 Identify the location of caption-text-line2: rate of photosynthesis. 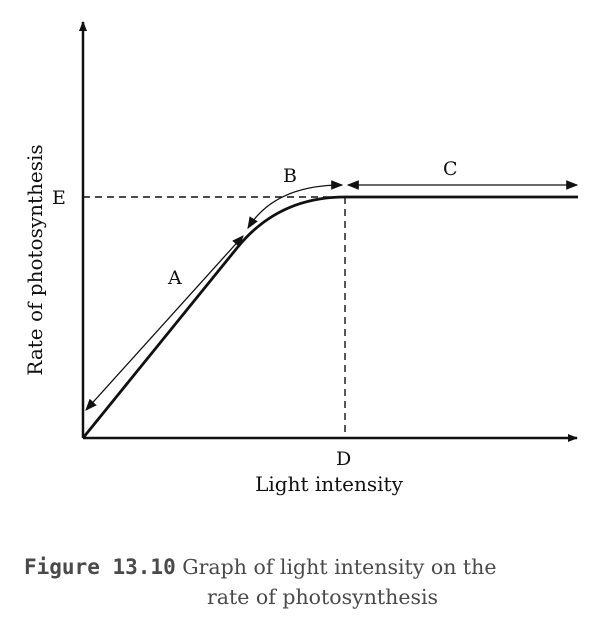
(323, 597).